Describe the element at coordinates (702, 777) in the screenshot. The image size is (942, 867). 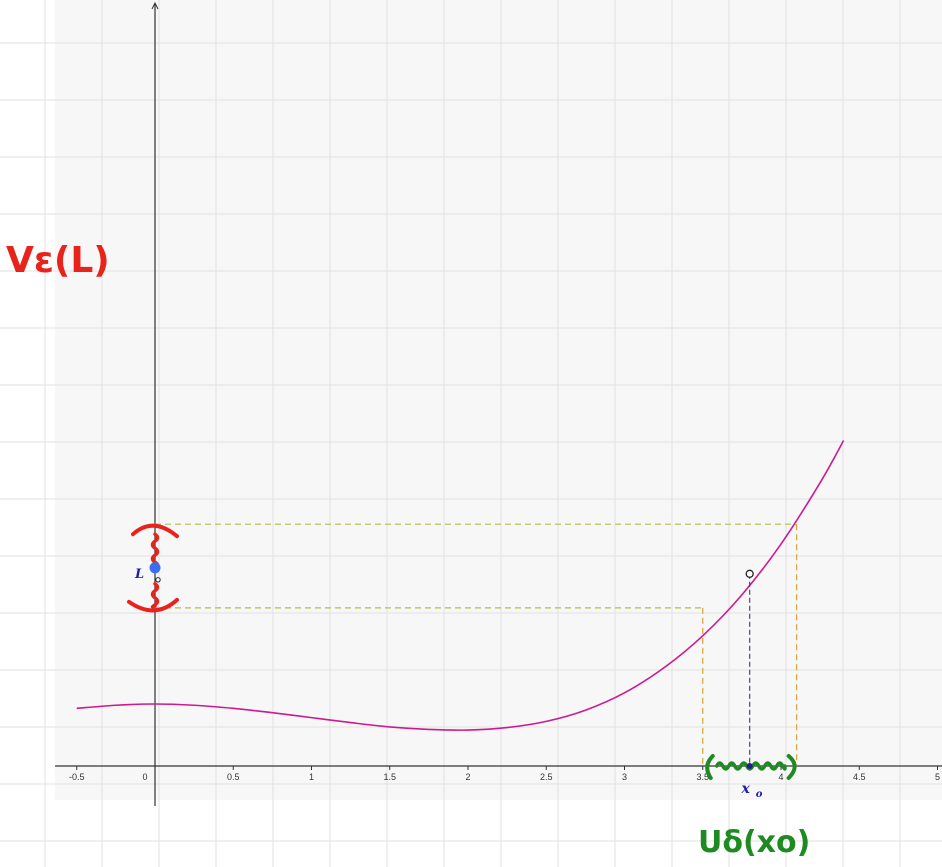
I see `x-tick-label: 3.5` at that location.